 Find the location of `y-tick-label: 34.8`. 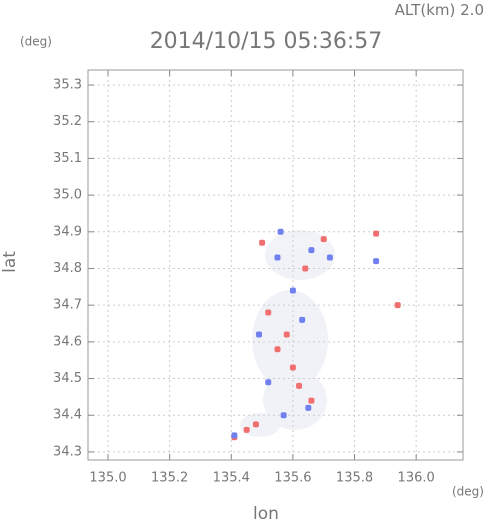

y-tick-label: 34.8 is located at coordinates (67, 268).